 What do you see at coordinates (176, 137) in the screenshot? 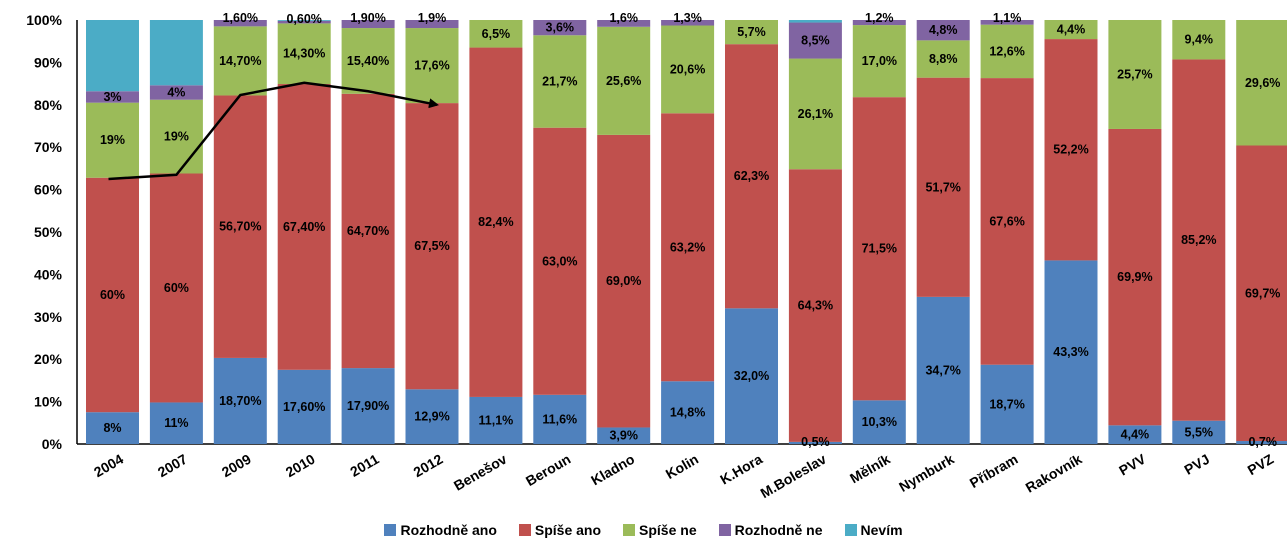
I see `segment-label: 19%` at bounding box center [176, 137].